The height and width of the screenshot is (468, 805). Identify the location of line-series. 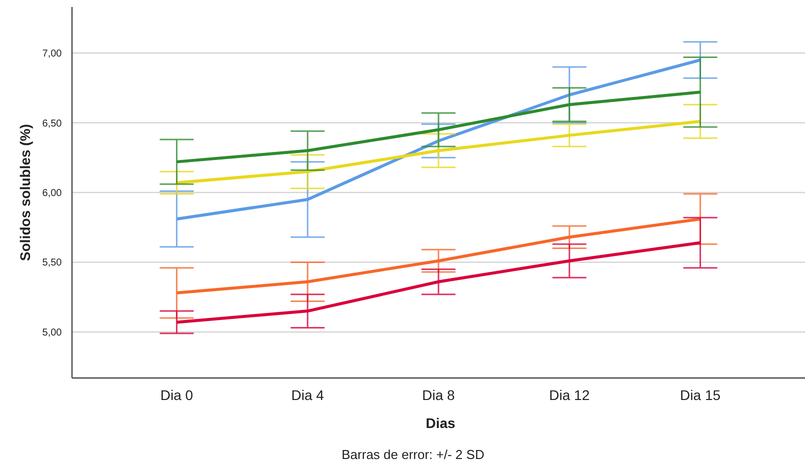
(438, 152).